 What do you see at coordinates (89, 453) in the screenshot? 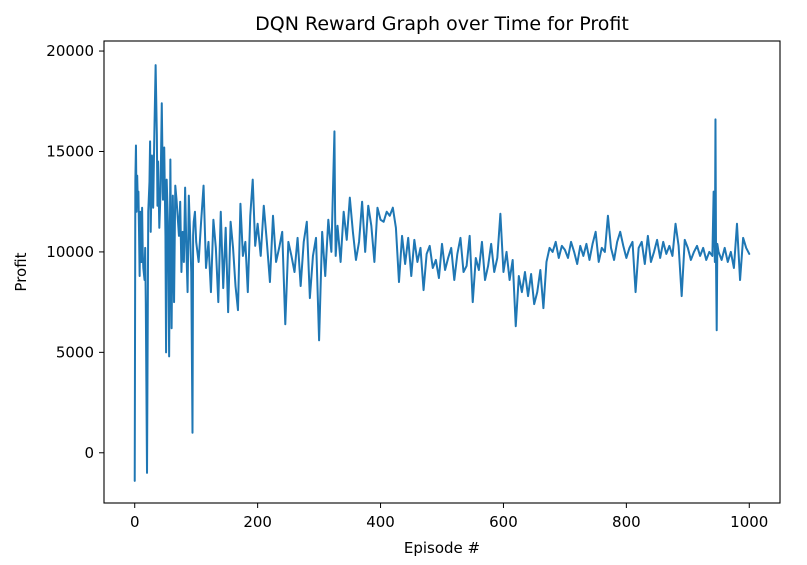
I see `y-tick-label: 0` at bounding box center [89, 453].